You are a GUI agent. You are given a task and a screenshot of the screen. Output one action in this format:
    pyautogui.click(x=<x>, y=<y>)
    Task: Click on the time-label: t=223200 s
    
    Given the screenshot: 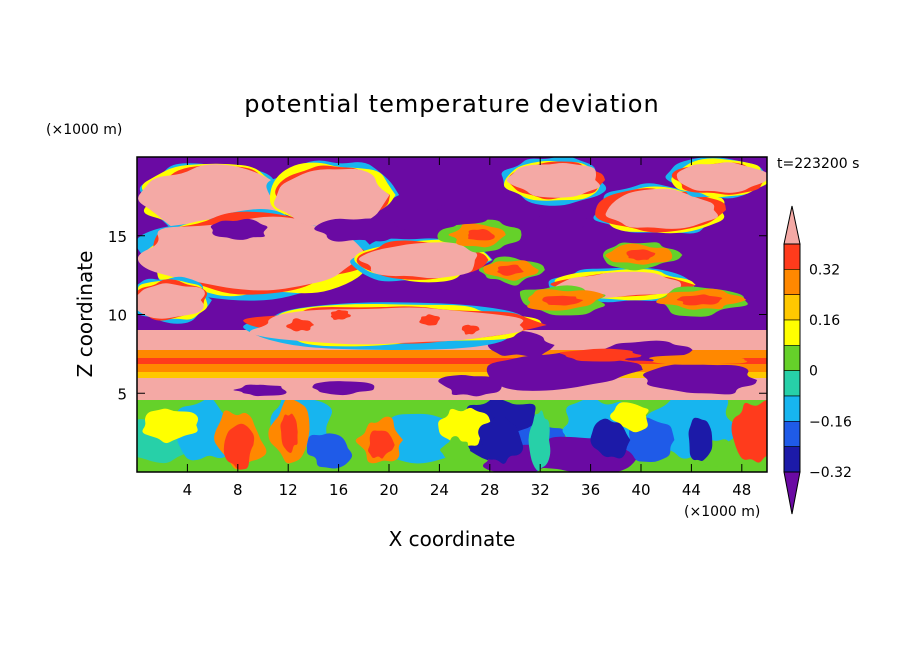 What is the action you would take?
    pyautogui.click(x=818, y=164)
    